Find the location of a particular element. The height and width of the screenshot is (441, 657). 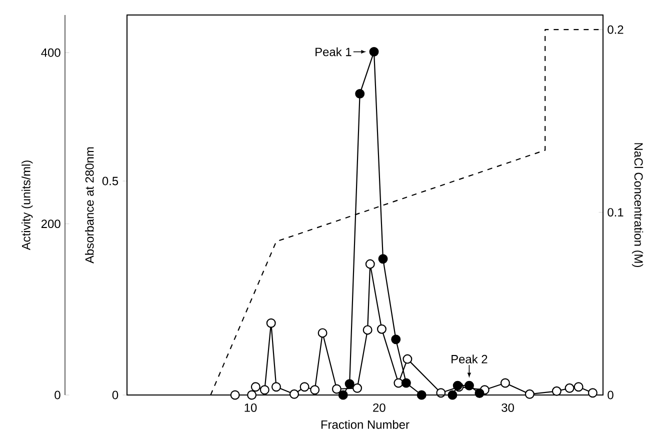

y3-tick-label: 0 is located at coordinates (115, 395).